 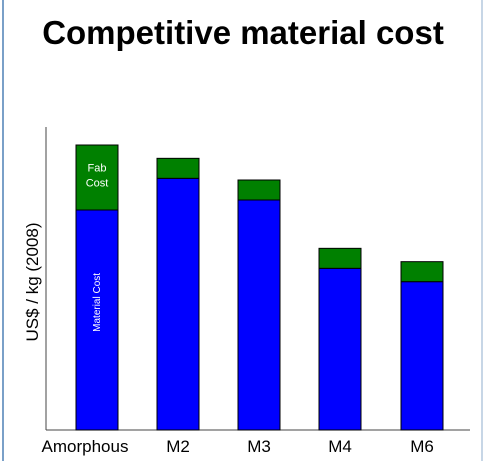 What do you see at coordinates (259, 190) in the screenshot?
I see `bar-fab-m3` at bounding box center [259, 190].